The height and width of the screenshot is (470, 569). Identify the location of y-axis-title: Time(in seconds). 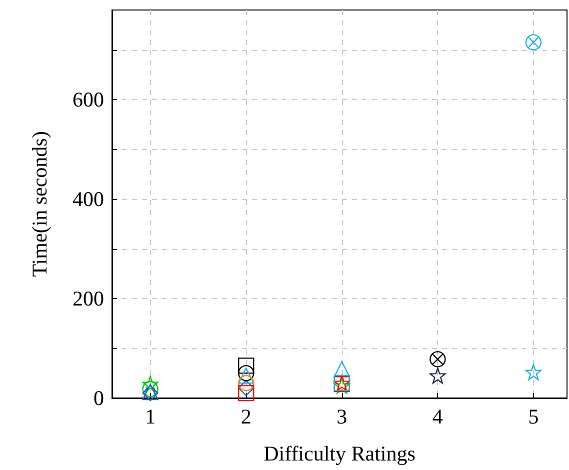
(40, 204).